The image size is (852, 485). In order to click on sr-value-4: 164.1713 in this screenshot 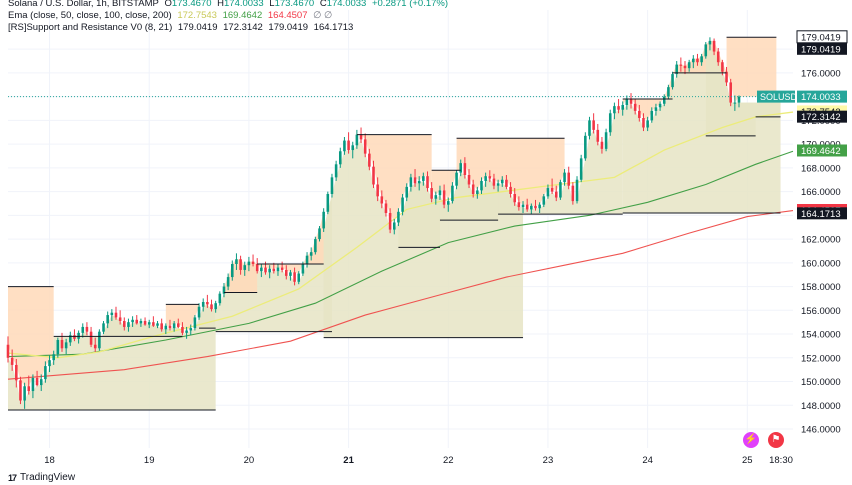, I will do `click(333, 27)`.